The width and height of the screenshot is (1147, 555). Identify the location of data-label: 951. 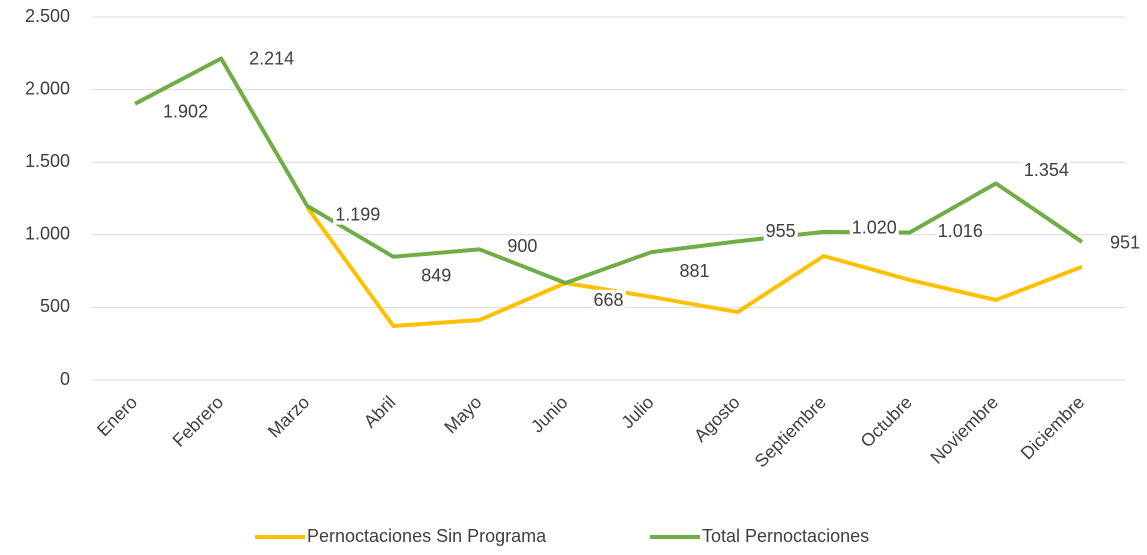
(1125, 242).